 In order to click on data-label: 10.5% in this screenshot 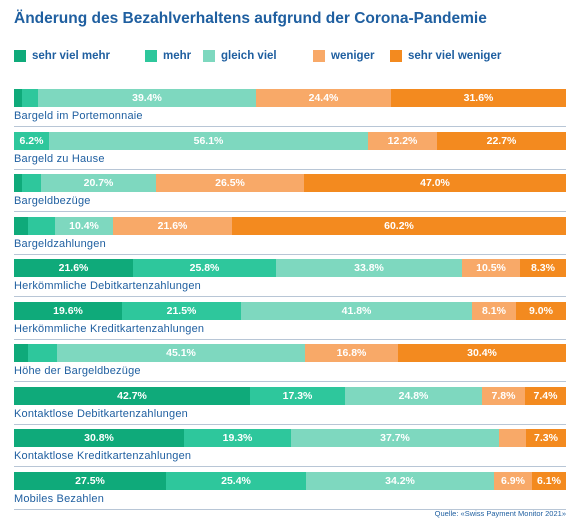, I will do `click(491, 268)`.